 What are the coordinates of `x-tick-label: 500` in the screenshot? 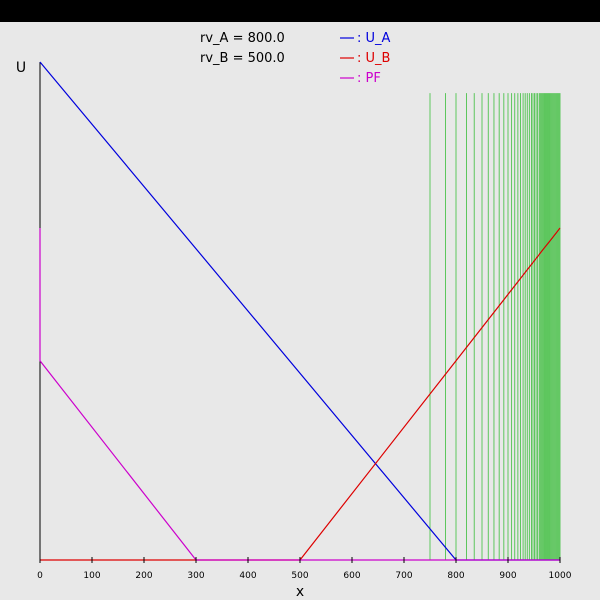 It's located at (299, 576).